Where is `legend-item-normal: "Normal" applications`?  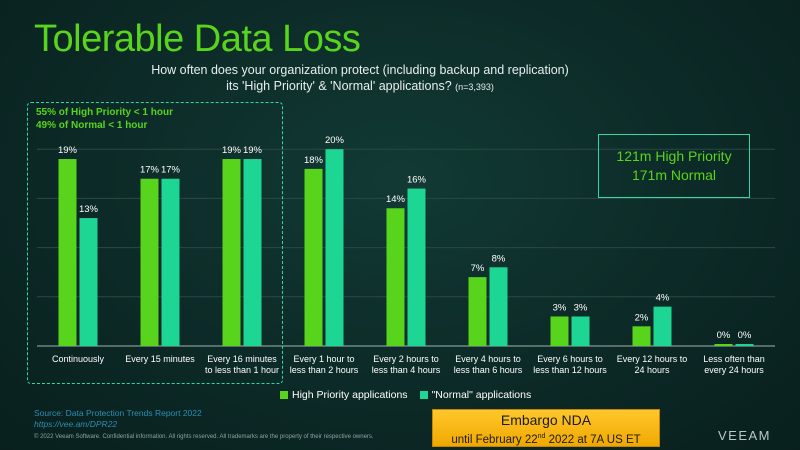 legend-item-normal: "Normal" applications is located at coordinates (475, 395).